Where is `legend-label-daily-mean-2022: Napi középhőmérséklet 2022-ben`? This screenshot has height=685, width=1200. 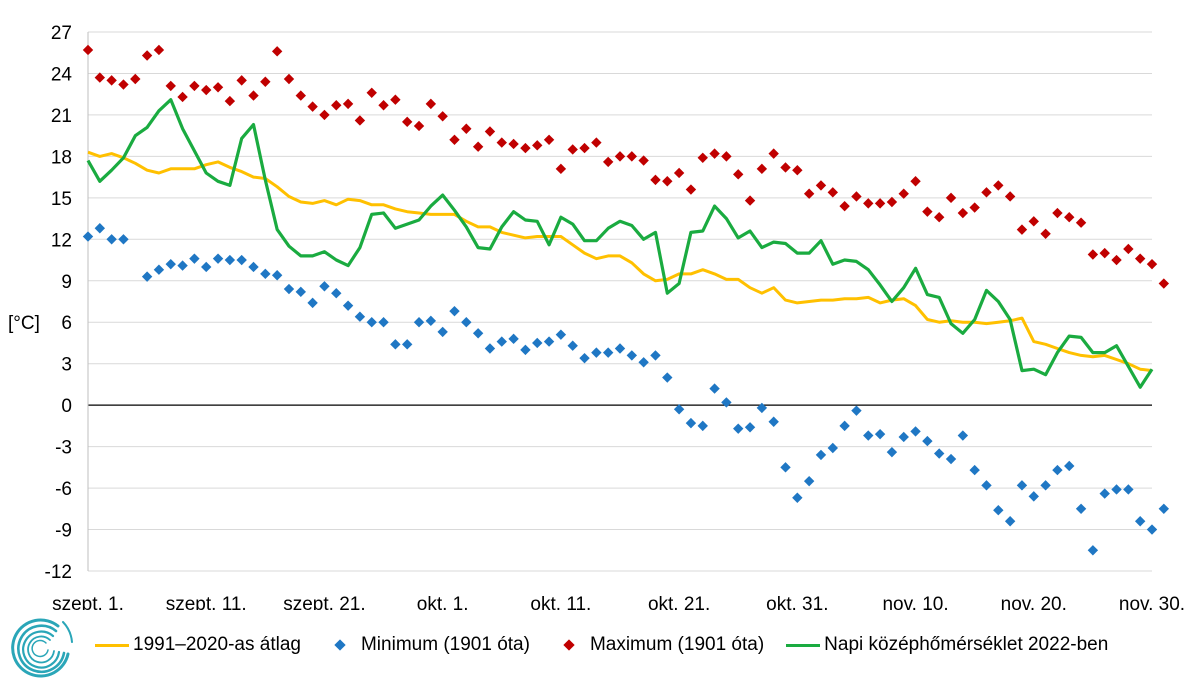
legend-label-daily-mean-2022: Napi középhőmérséklet 2022-ben is located at coordinates (966, 644).